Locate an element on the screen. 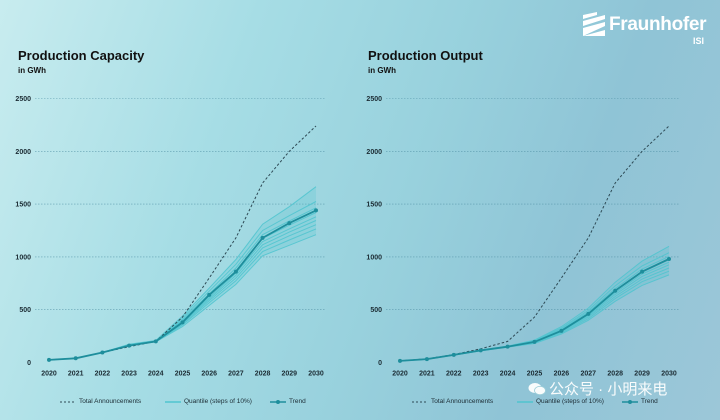 The image size is (720, 420). fraunhofer-logo: Fraunhofer ISI is located at coordinates (648, 28).